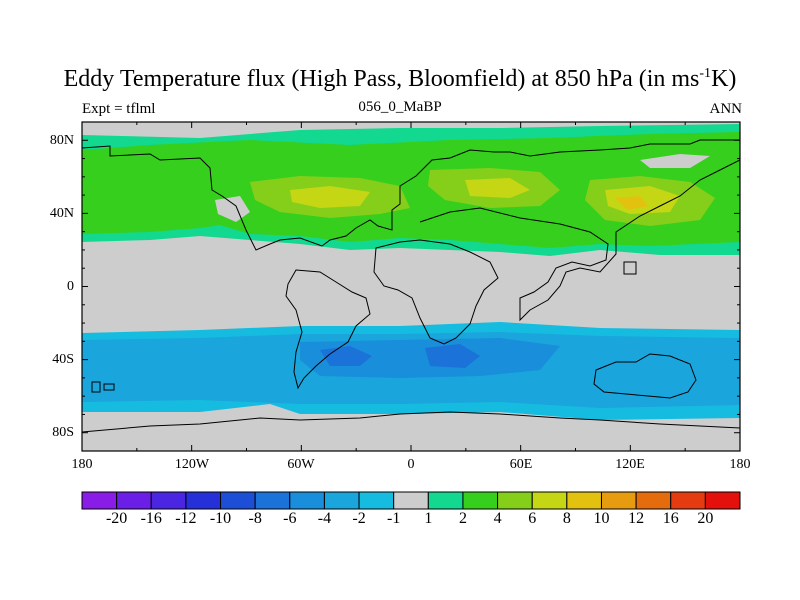 The width and height of the screenshot is (800, 600). I want to click on lat-label-80s: 80S, so click(63, 432).